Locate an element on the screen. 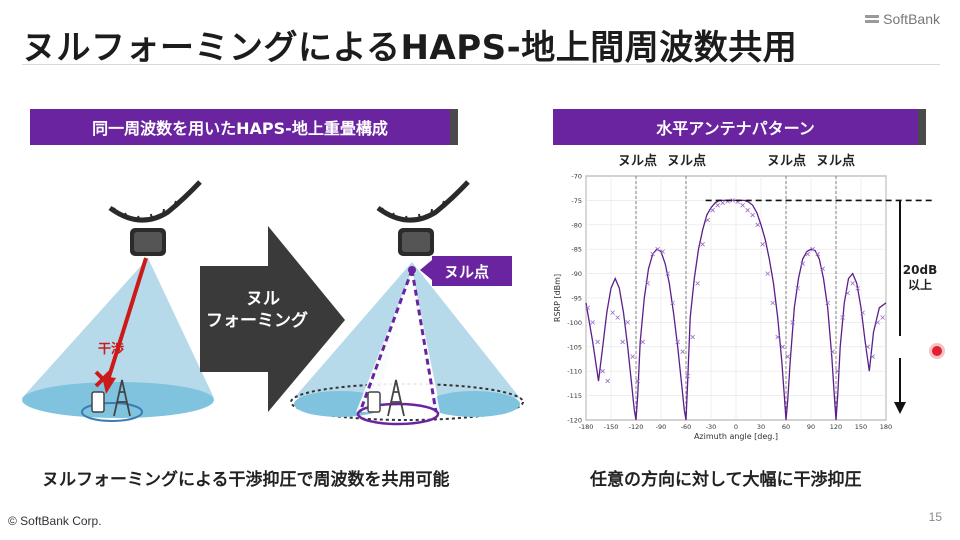 The height and width of the screenshot is (540, 960). y-axis-label: RSRP [dBm] is located at coordinates (557, 298).